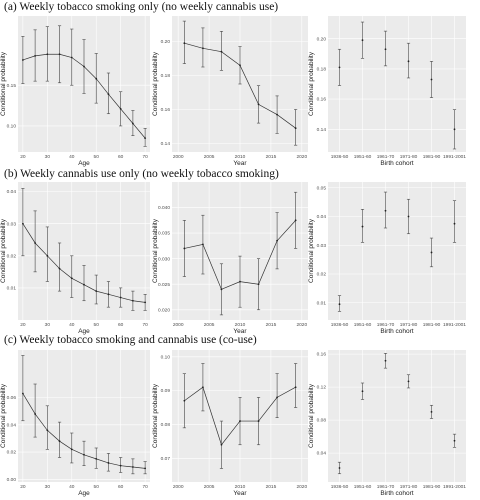 The height and width of the screenshot is (500, 480). What do you see at coordinates (23, 157) in the screenshot?
I see `x-tick-label: 20` at bounding box center [23, 157].